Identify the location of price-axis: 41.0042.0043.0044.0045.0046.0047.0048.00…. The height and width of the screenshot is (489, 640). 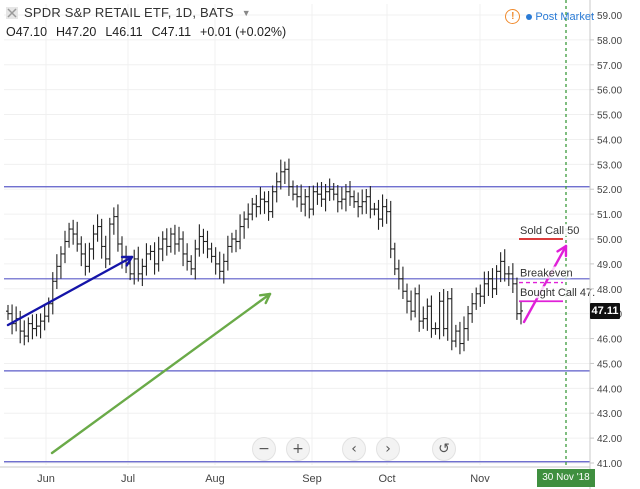
(605, 244).